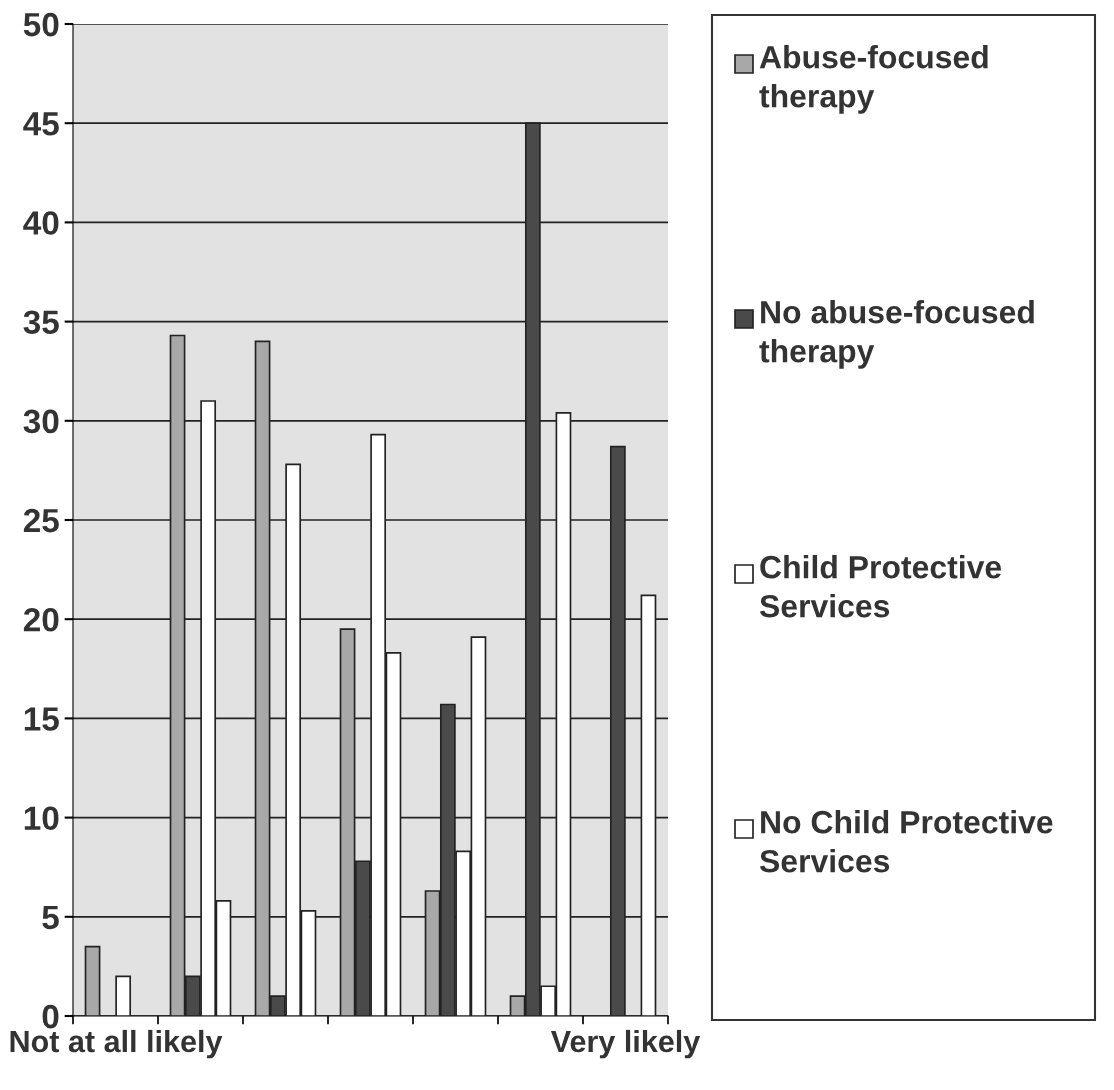  Describe the element at coordinates (906, 841) in the screenshot. I see `legend-label: No Child Protective Services` at that location.